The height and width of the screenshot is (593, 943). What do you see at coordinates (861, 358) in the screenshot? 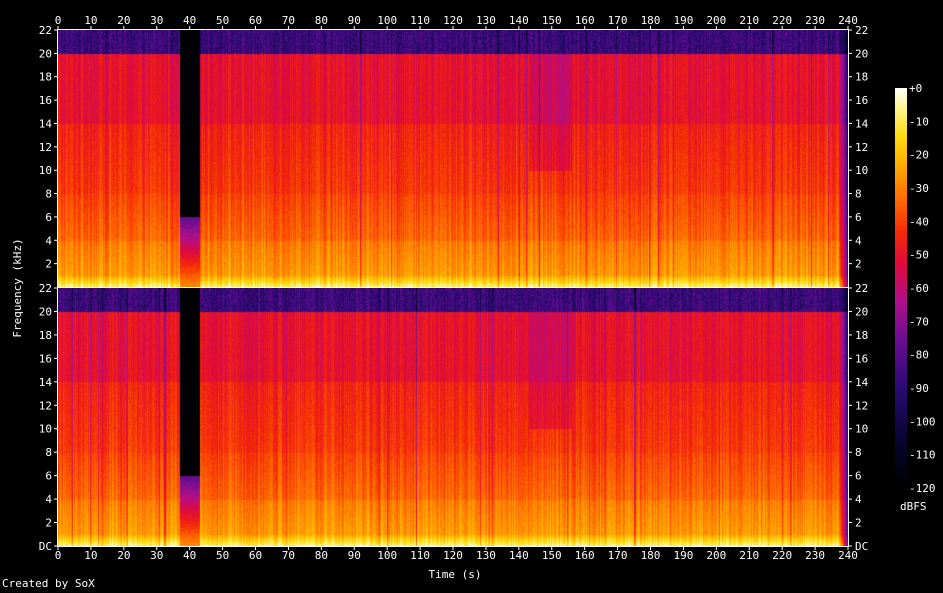
I see `y-tick-label-right-bottom: 16` at bounding box center [861, 358].